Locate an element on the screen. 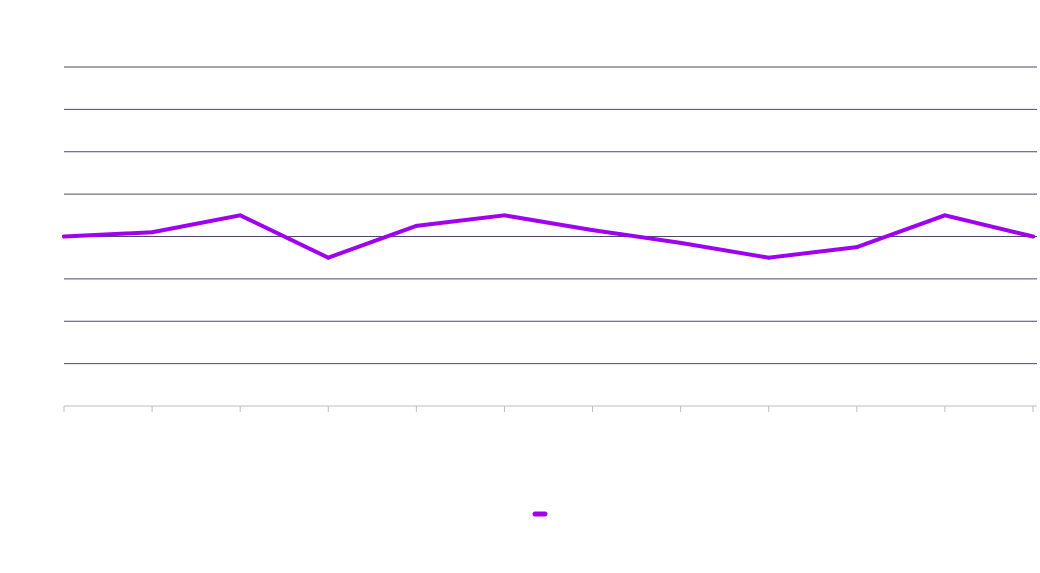 The height and width of the screenshot is (573, 1040). x-axis is located at coordinates (550, 408).